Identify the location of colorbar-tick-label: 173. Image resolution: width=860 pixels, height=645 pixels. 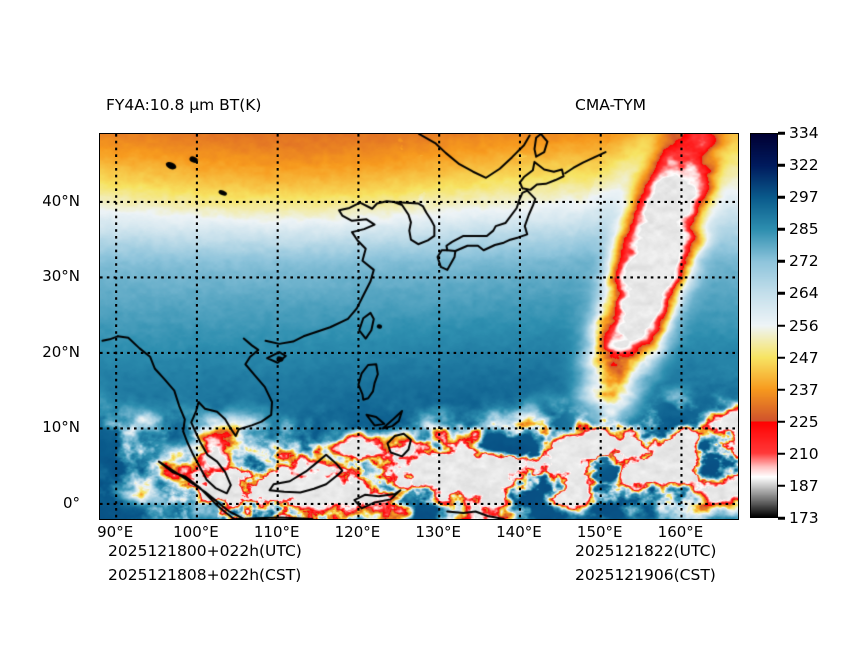
(804, 518).